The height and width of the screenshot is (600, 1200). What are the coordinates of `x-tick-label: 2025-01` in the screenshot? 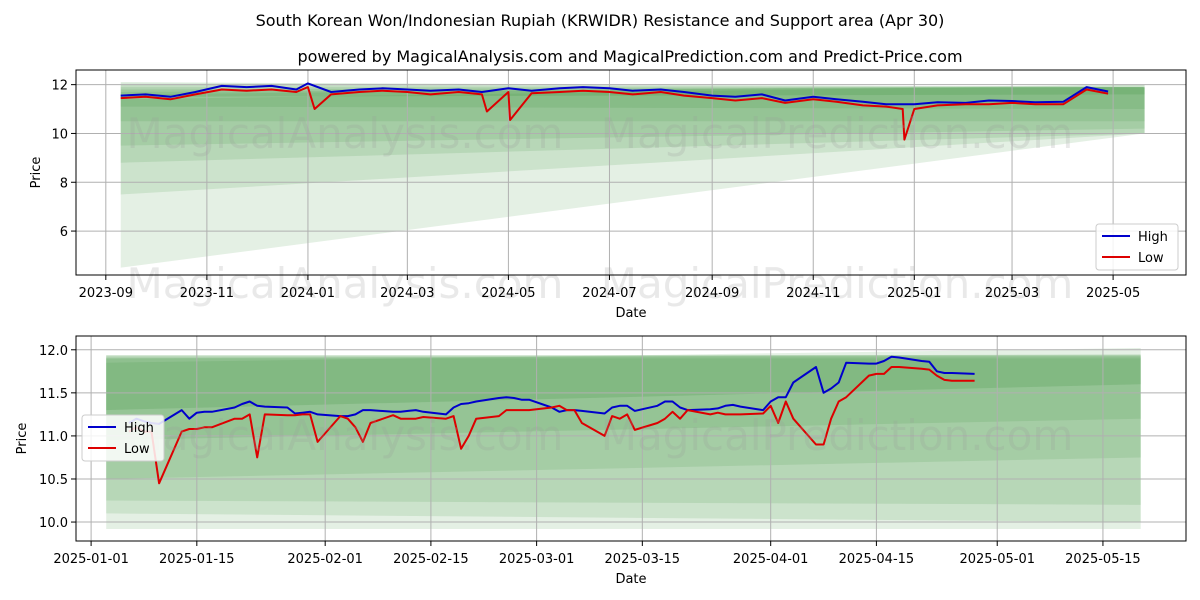 It's located at (914, 293).